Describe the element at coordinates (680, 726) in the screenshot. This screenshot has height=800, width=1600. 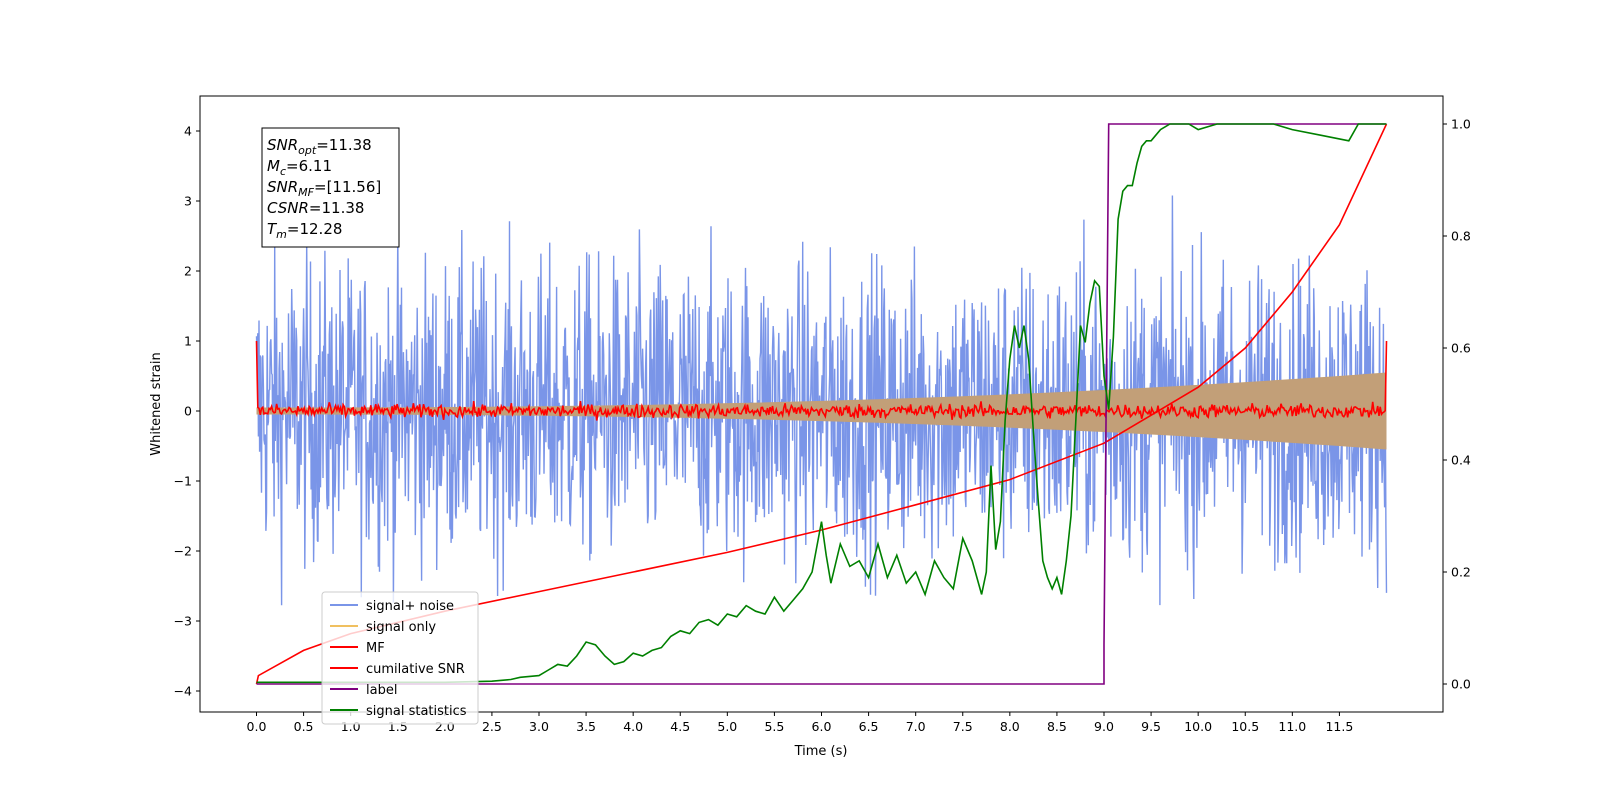
I see `x-tick-label: 4.5` at that location.